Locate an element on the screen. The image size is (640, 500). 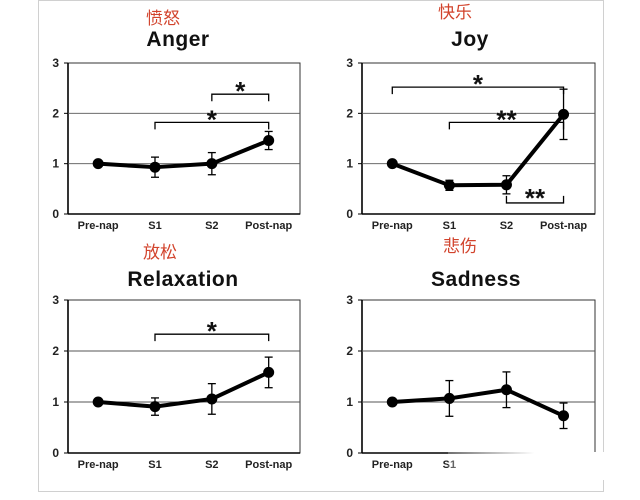
plot-area is located at coordinates (478, 376).